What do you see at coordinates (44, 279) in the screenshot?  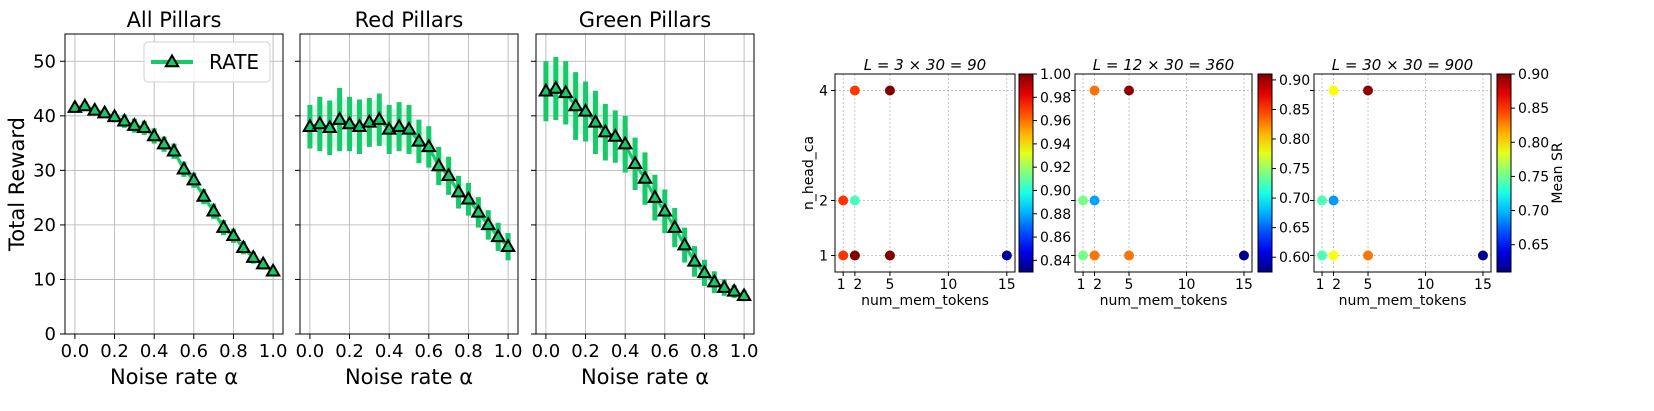 I see `y-tick-label: 10` at bounding box center [44, 279].